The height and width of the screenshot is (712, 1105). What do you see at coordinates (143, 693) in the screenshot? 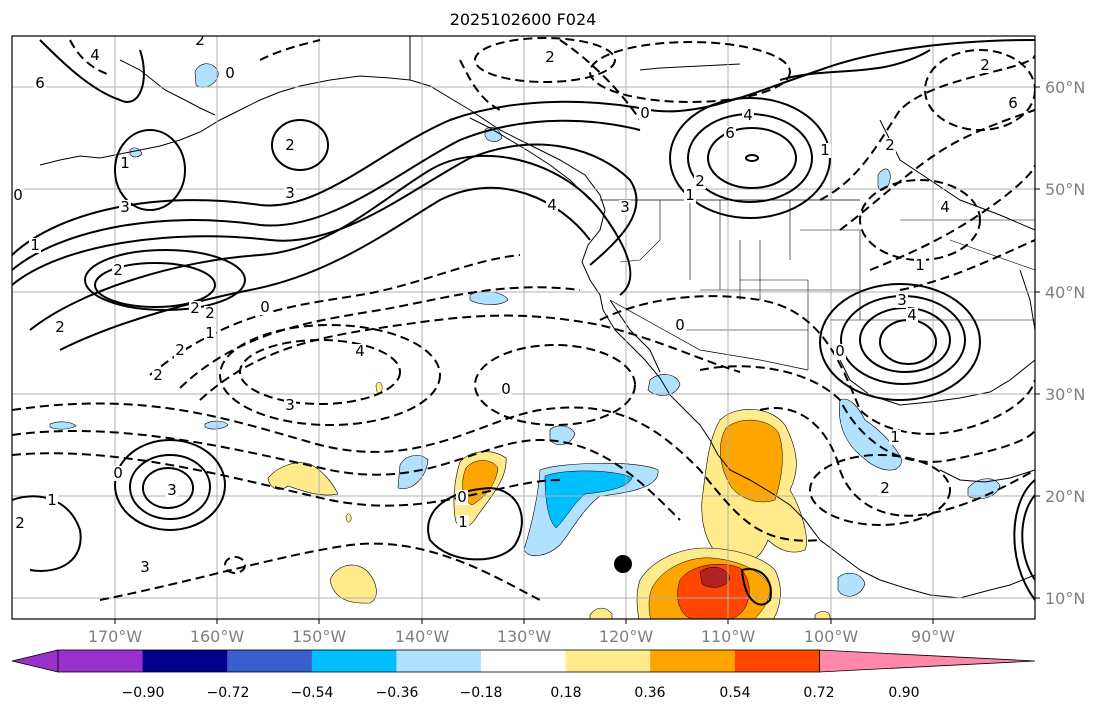
I see `colorbar-tick-label: −0.90` at bounding box center [143, 693].